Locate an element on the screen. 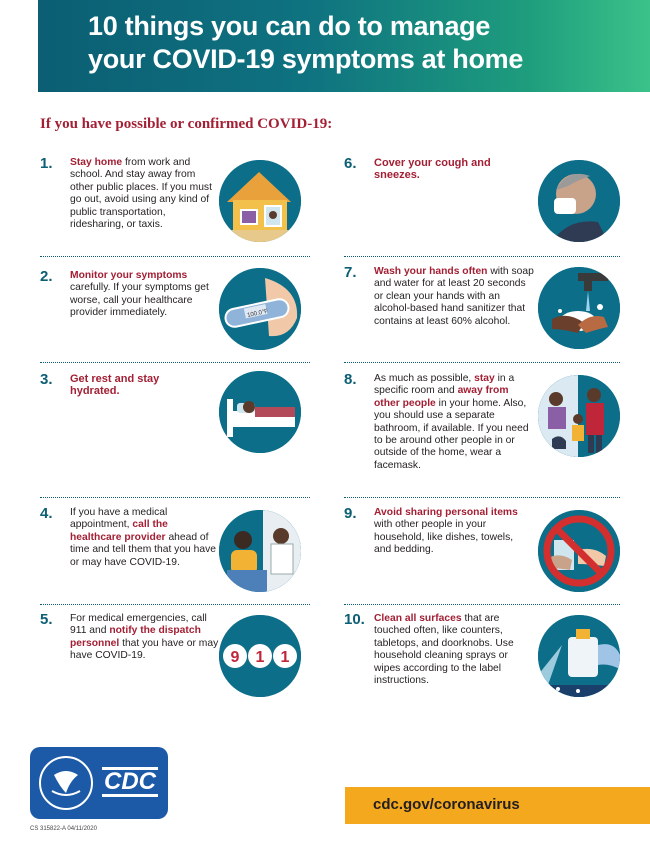 Image resolution: width=650 pixels, height=841 pixels. 911-icon: 9 1 1 is located at coordinates (260, 656).